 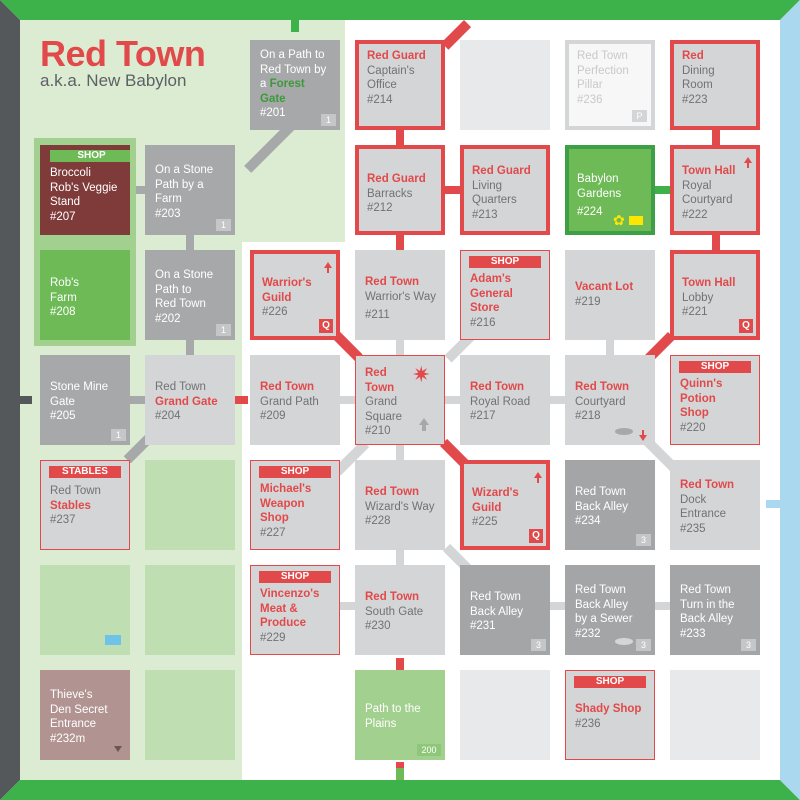 I want to click on room-meat-produce: SHOP Vincenzo's Meat & Produce #229, so click(x=295, y=610).